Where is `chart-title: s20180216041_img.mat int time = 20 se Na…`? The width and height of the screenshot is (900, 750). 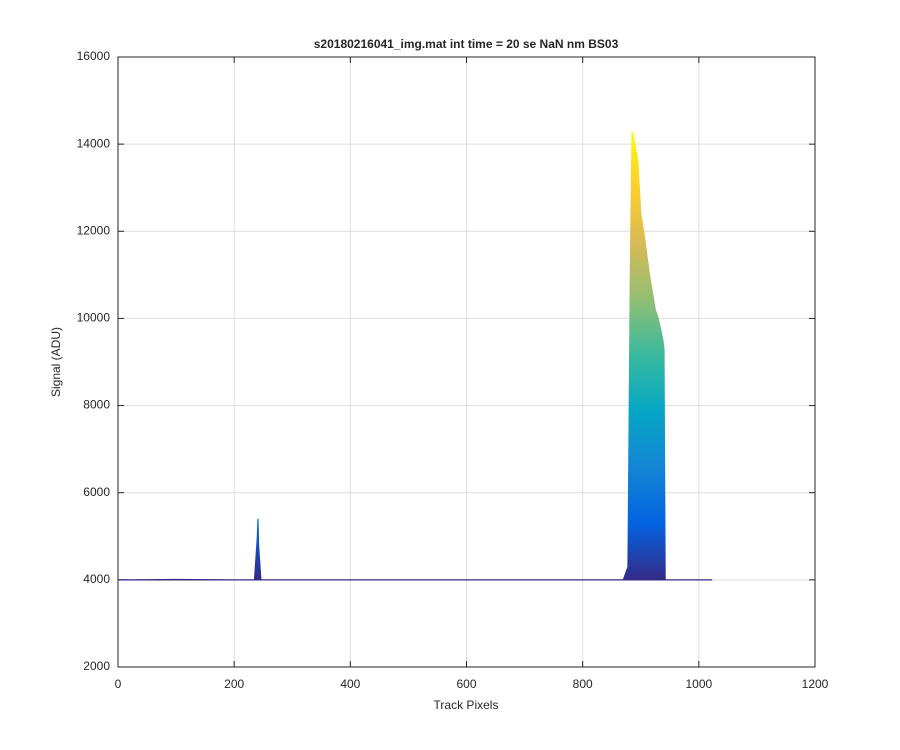
chart-title: s20180216041_img.mat int time = 20 se Na… is located at coordinates (466, 44).